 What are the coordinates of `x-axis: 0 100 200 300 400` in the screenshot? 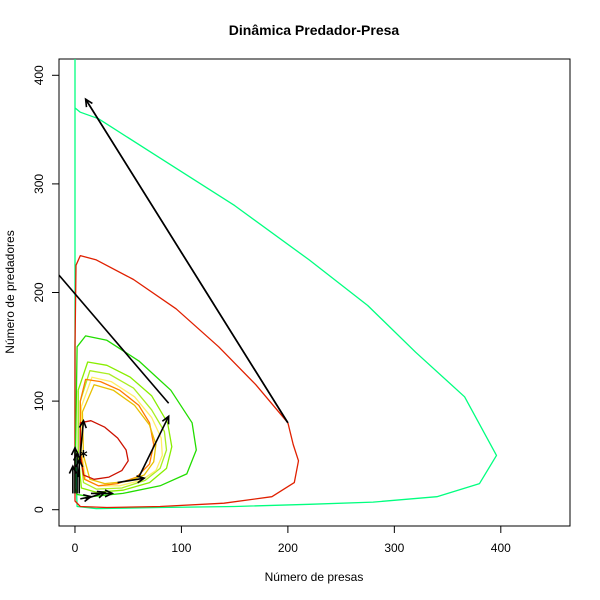 It's located at (291, 540).